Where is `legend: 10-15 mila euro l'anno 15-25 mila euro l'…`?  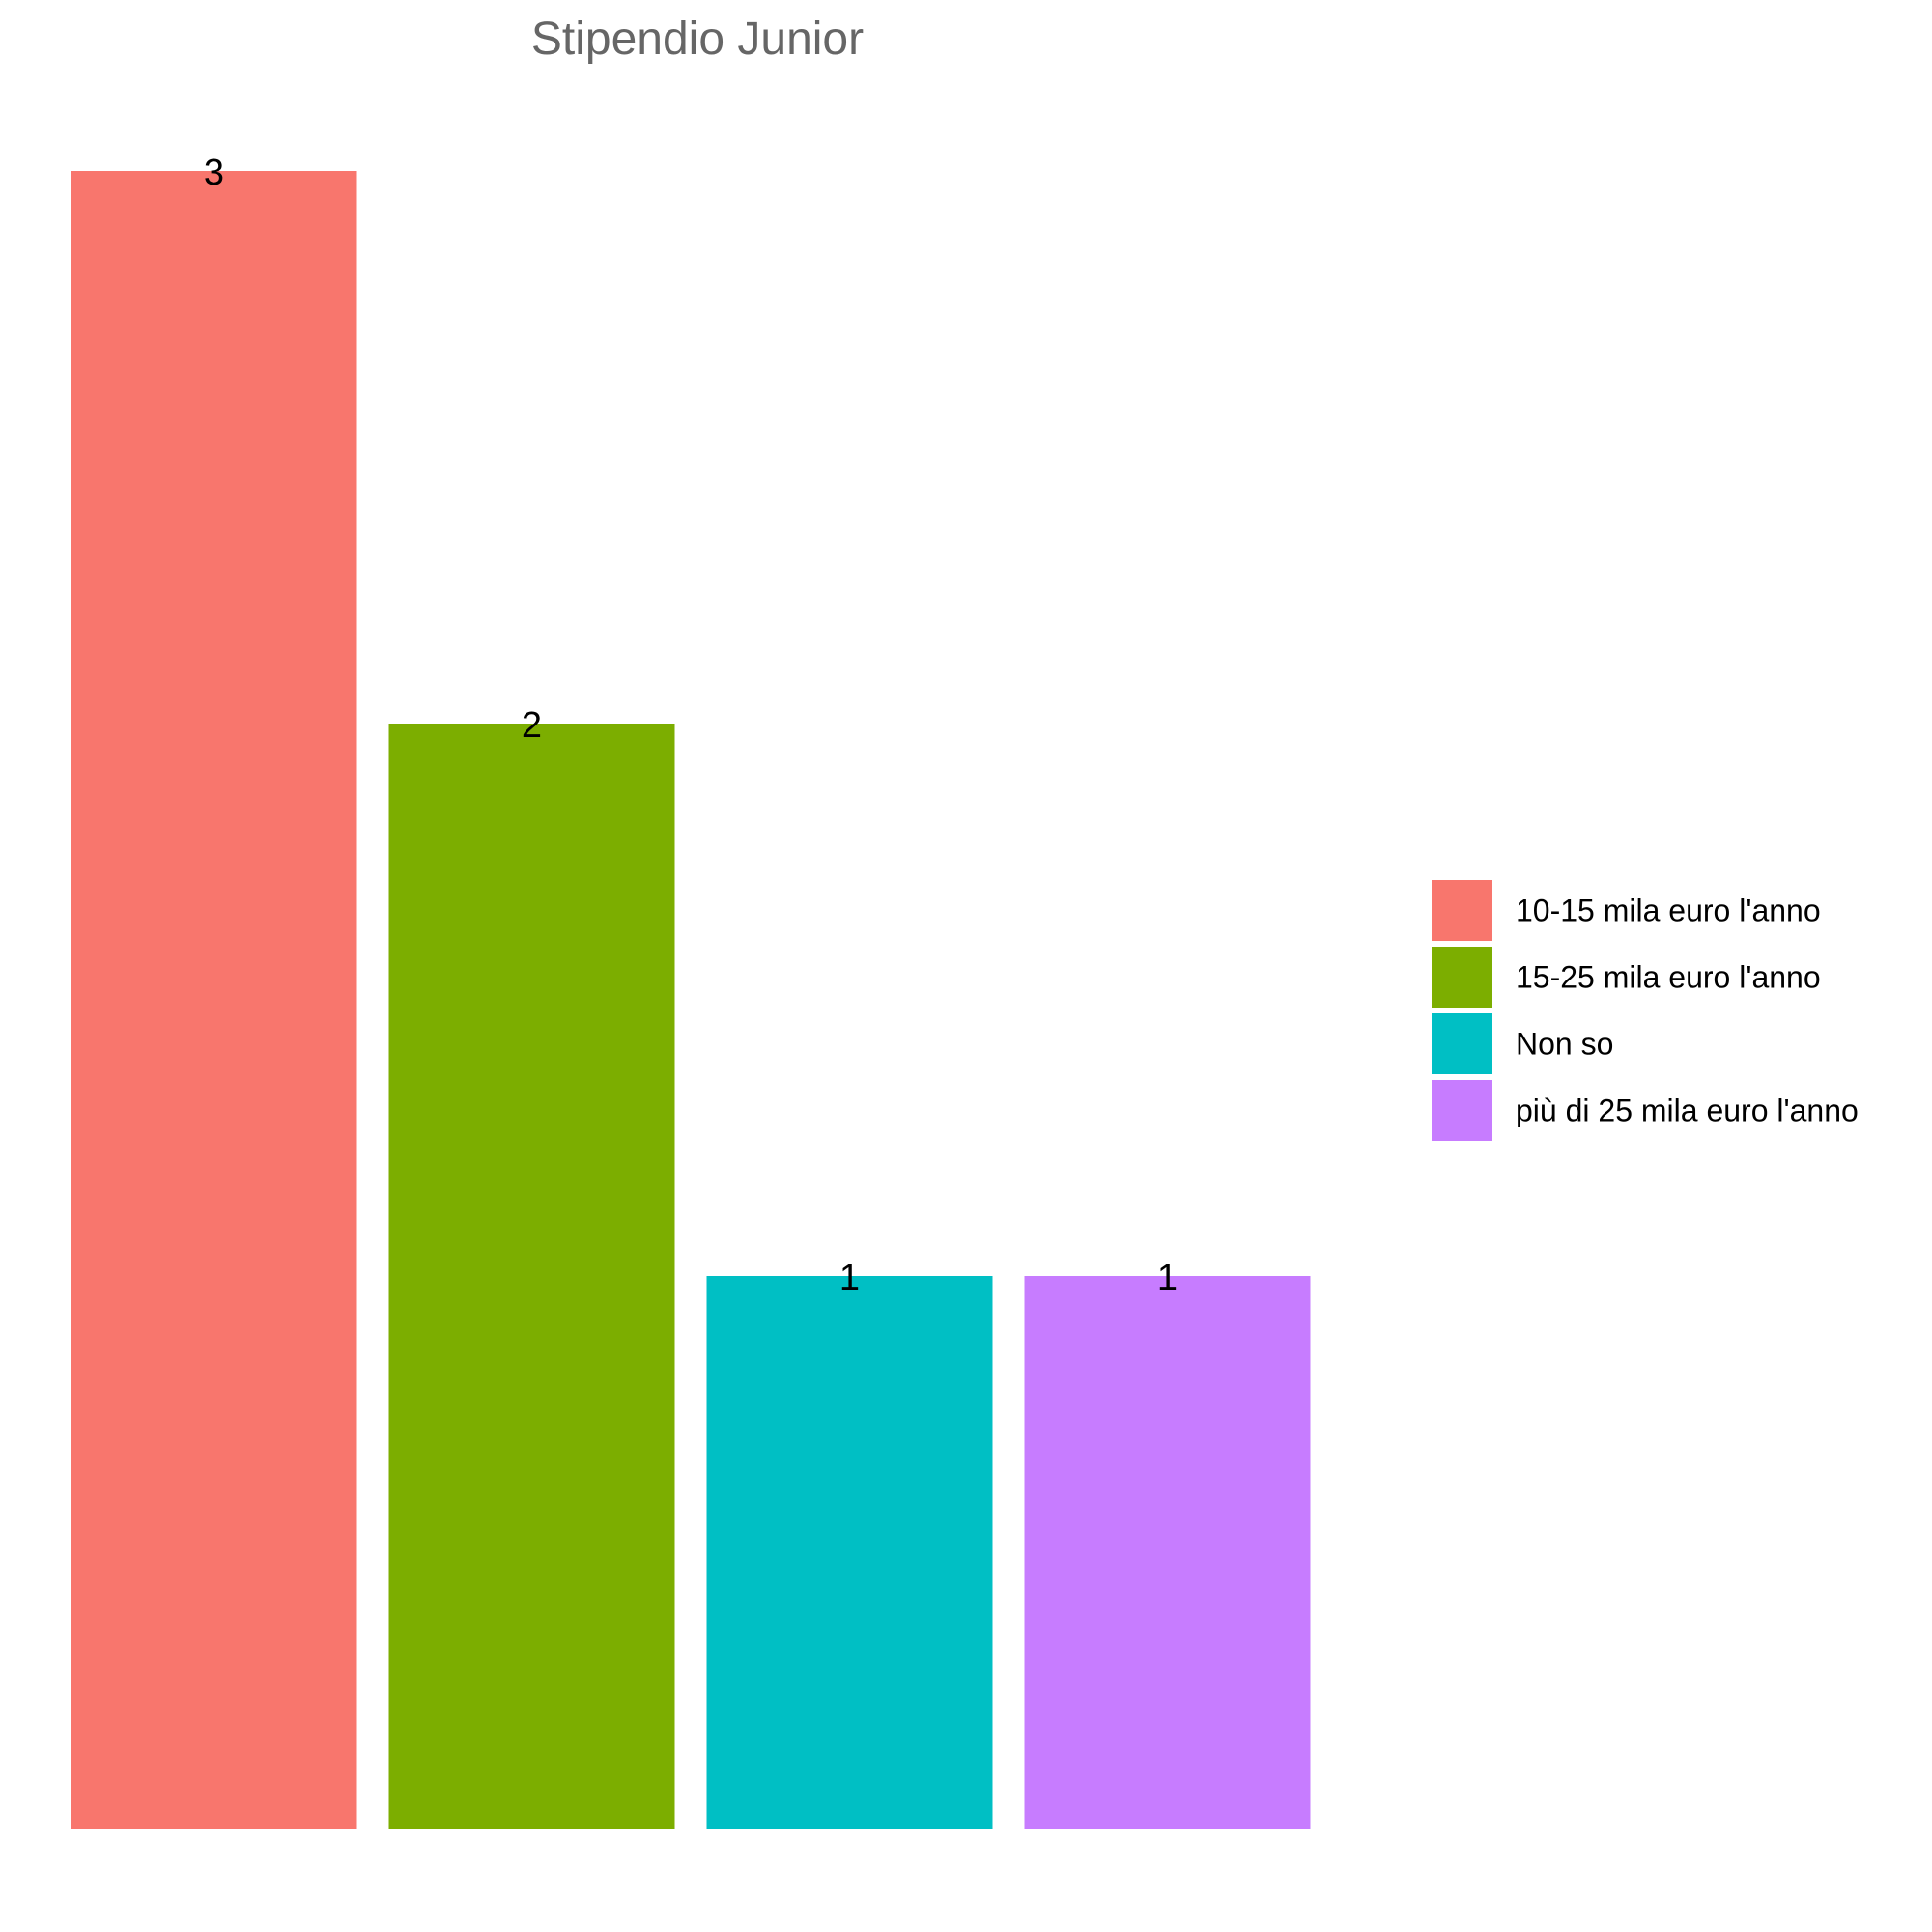 legend: 10-15 mila euro l'anno 15-25 mila euro l'… is located at coordinates (1645, 1011).